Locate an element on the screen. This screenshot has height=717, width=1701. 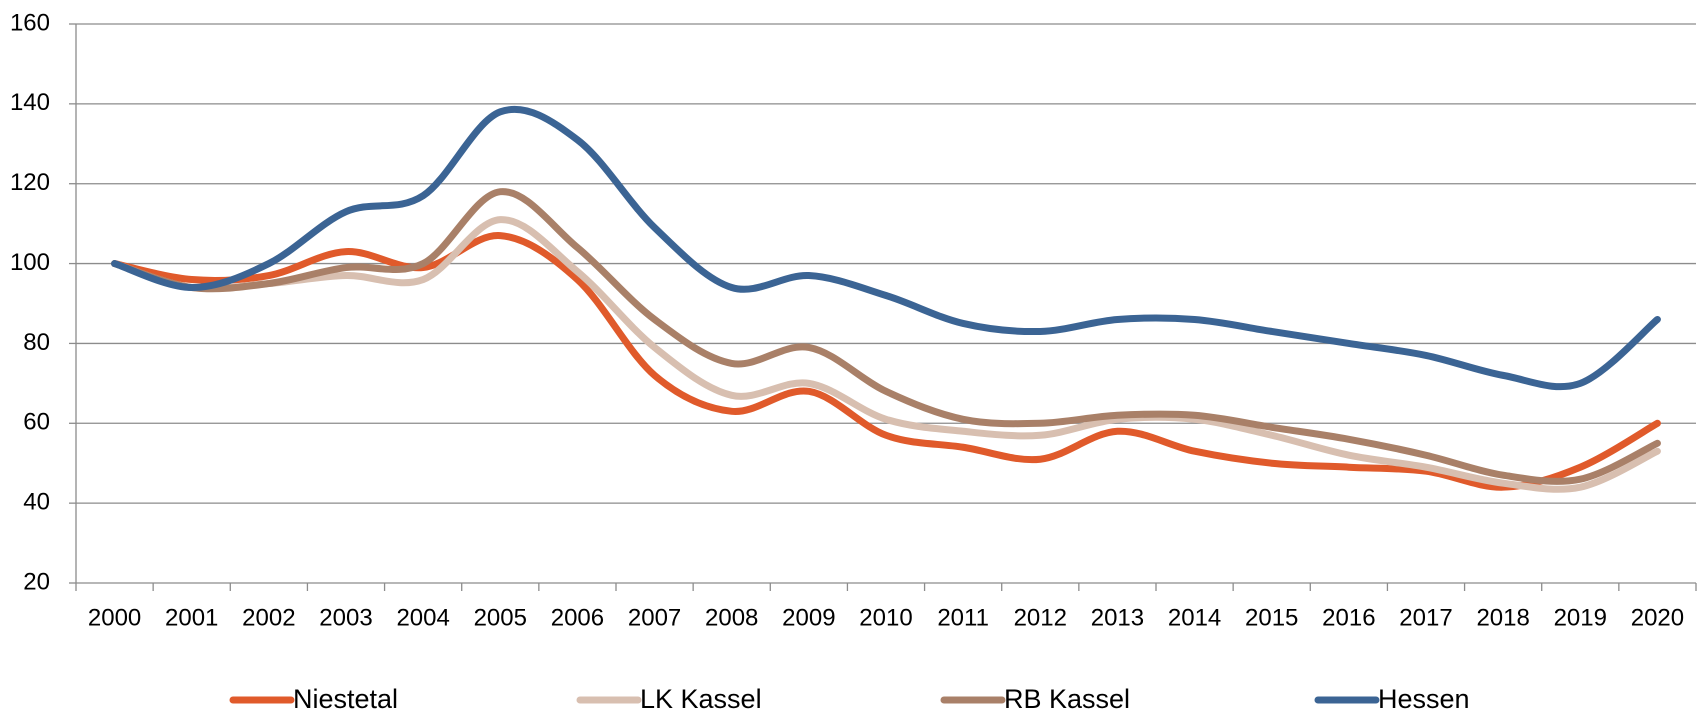
legend-label: Hessen is located at coordinates (1424, 699).